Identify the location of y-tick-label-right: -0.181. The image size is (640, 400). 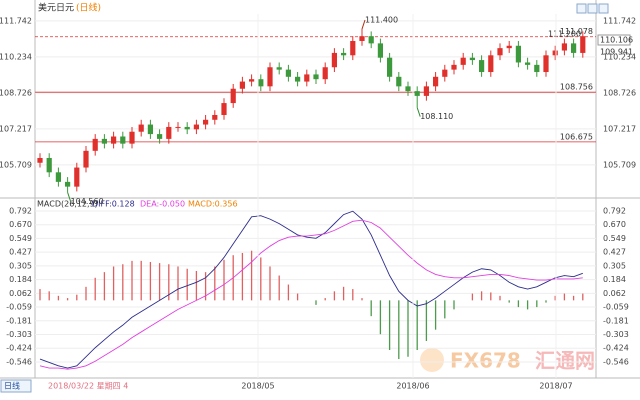
(616, 320).